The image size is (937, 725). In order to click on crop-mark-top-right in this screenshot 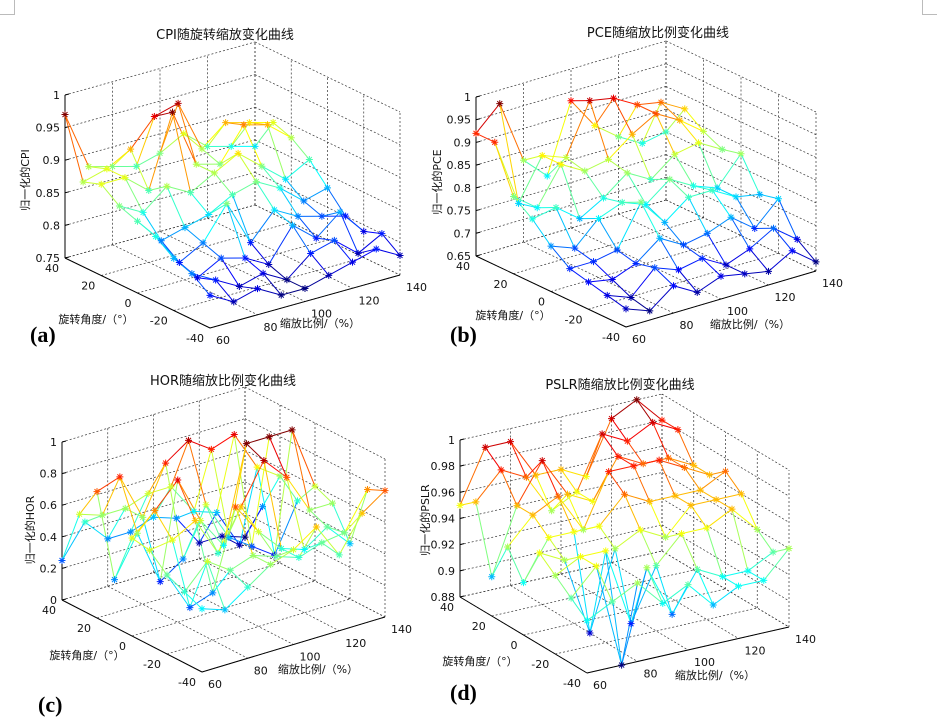, I will do `click(929, 7)`.